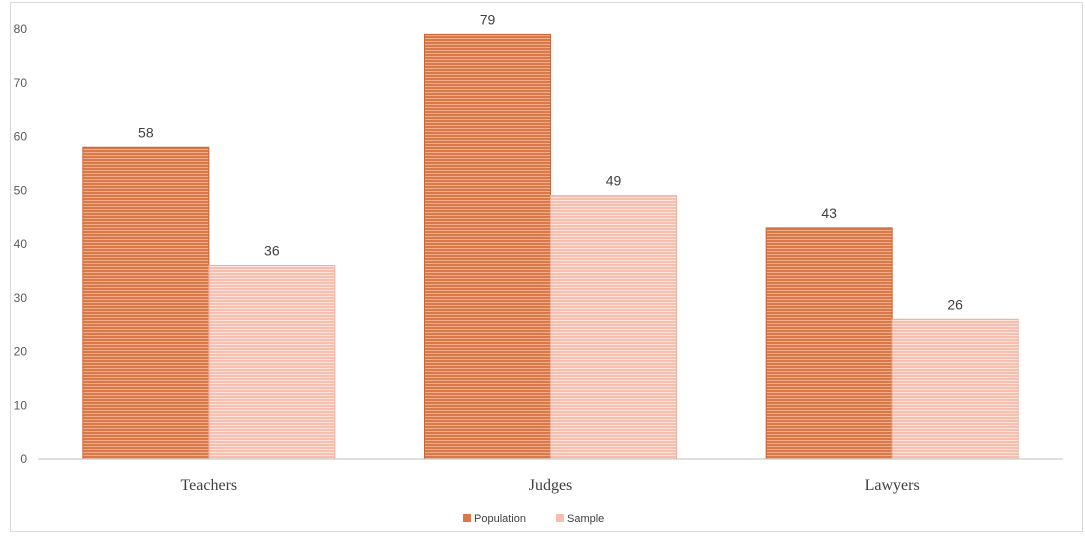 The width and height of the screenshot is (1085, 536). I want to click on y-tick-label: 20, so click(21, 352).